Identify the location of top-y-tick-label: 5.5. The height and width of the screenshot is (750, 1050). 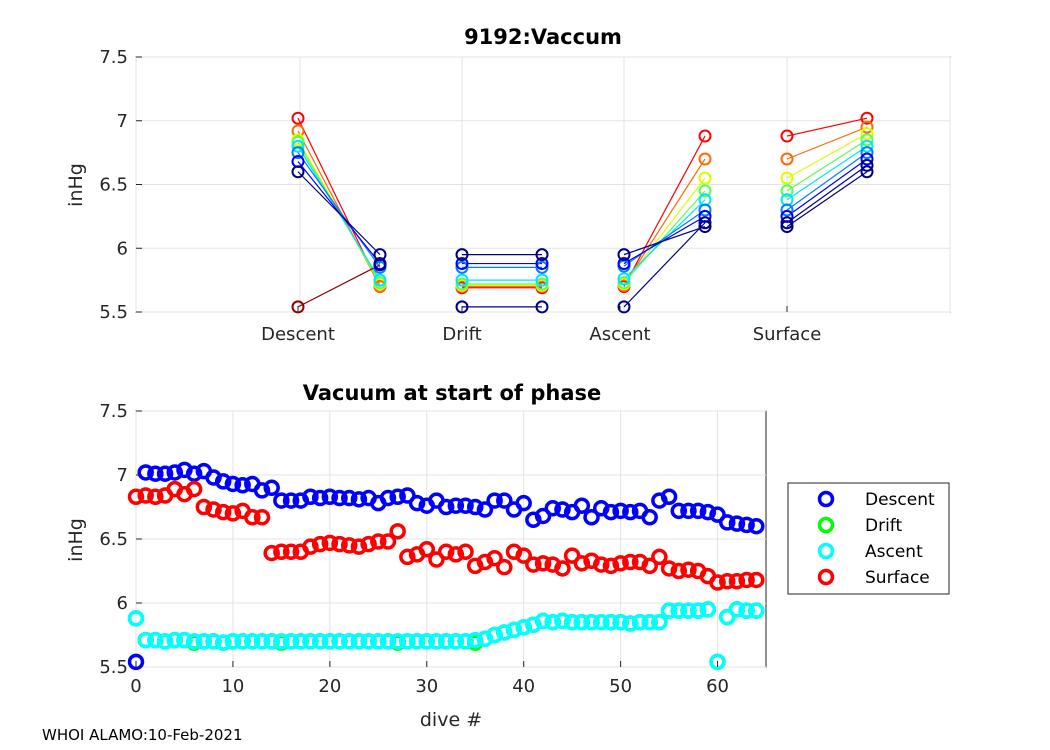
(113, 312).